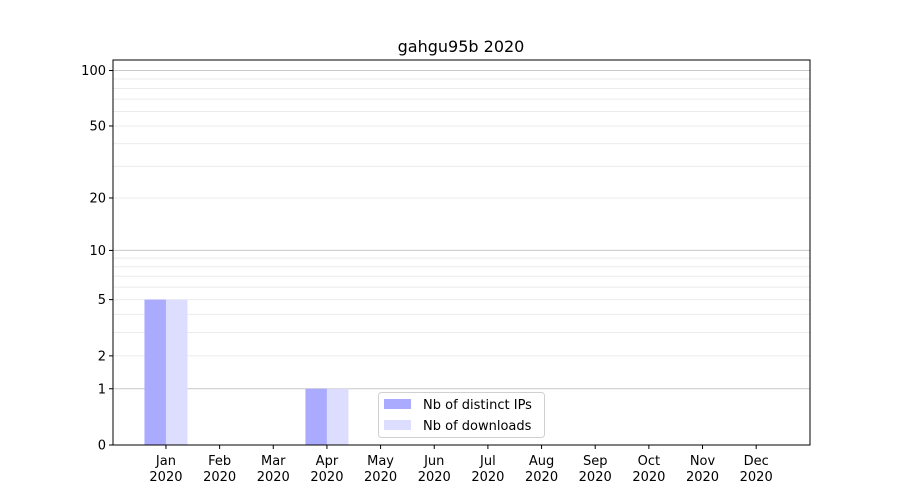  I want to click on x-tick-label: May 2020, so click(380, 469).